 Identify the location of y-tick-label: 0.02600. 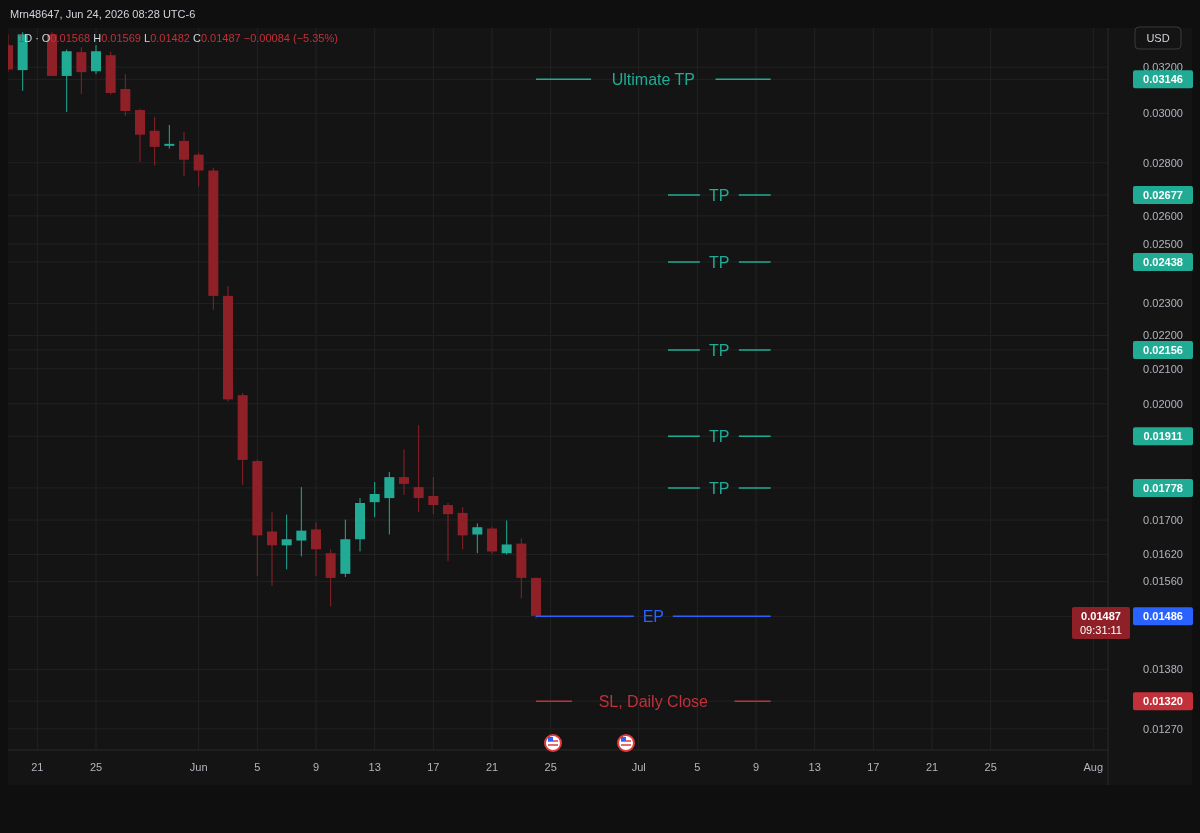
(1163, 215).